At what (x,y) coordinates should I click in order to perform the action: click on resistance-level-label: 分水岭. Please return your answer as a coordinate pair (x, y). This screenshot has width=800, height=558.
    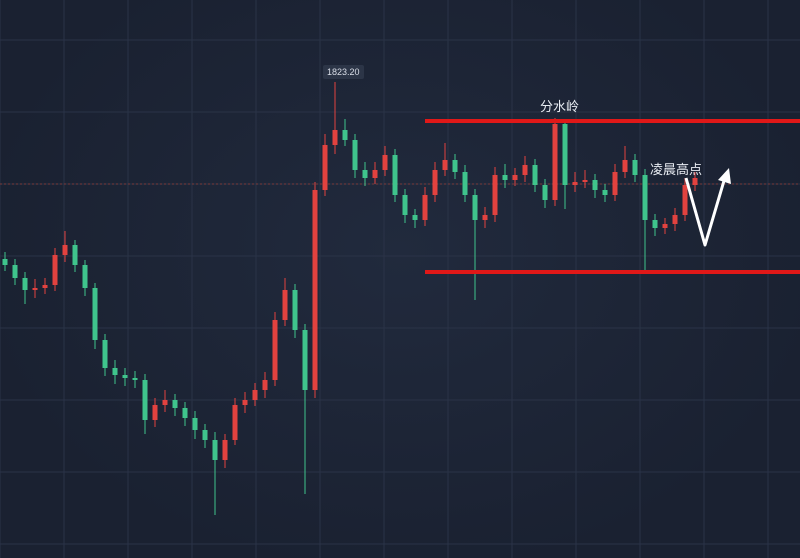
    Looking at the image, I should click on (560, 107).